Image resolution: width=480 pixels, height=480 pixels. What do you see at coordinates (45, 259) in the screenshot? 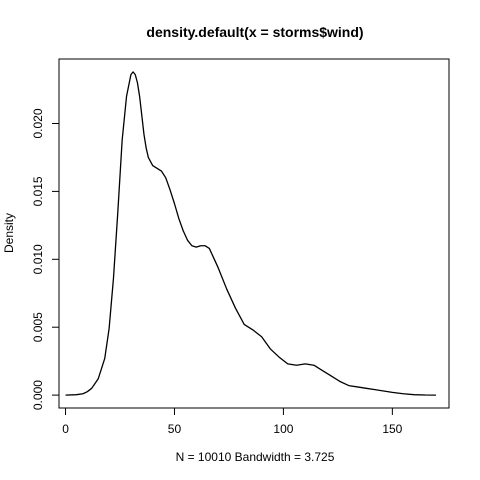
I see `y-axis: 0.000 0.005 0.010 0.015 0.020` at bounding box center [45, 259].